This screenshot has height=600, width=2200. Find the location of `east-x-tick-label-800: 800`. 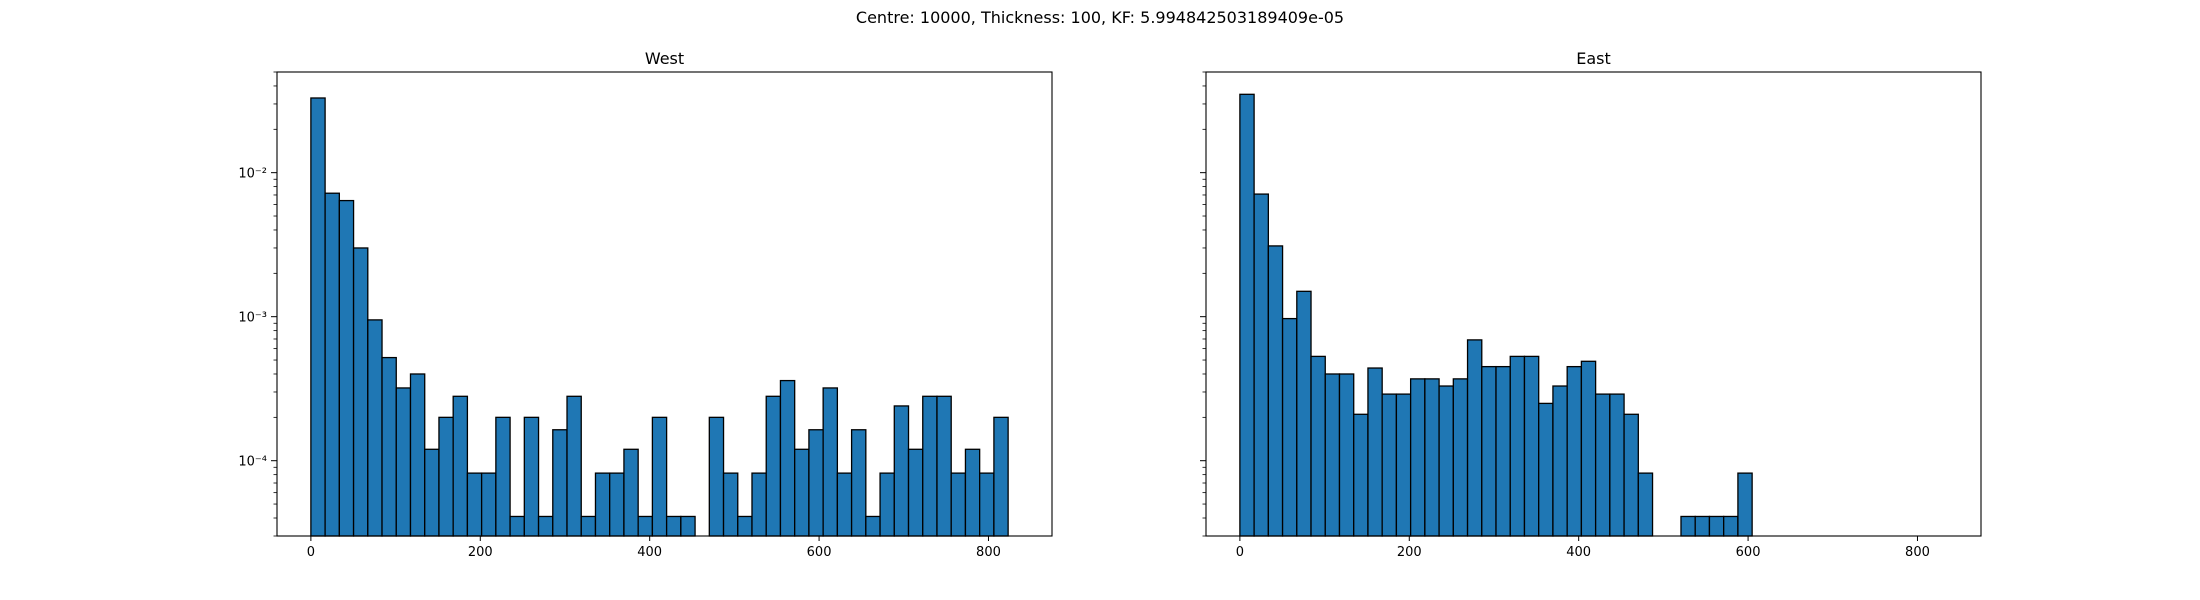

east-x-tick-label-800: 800 is located at coordinates (1917, 552).